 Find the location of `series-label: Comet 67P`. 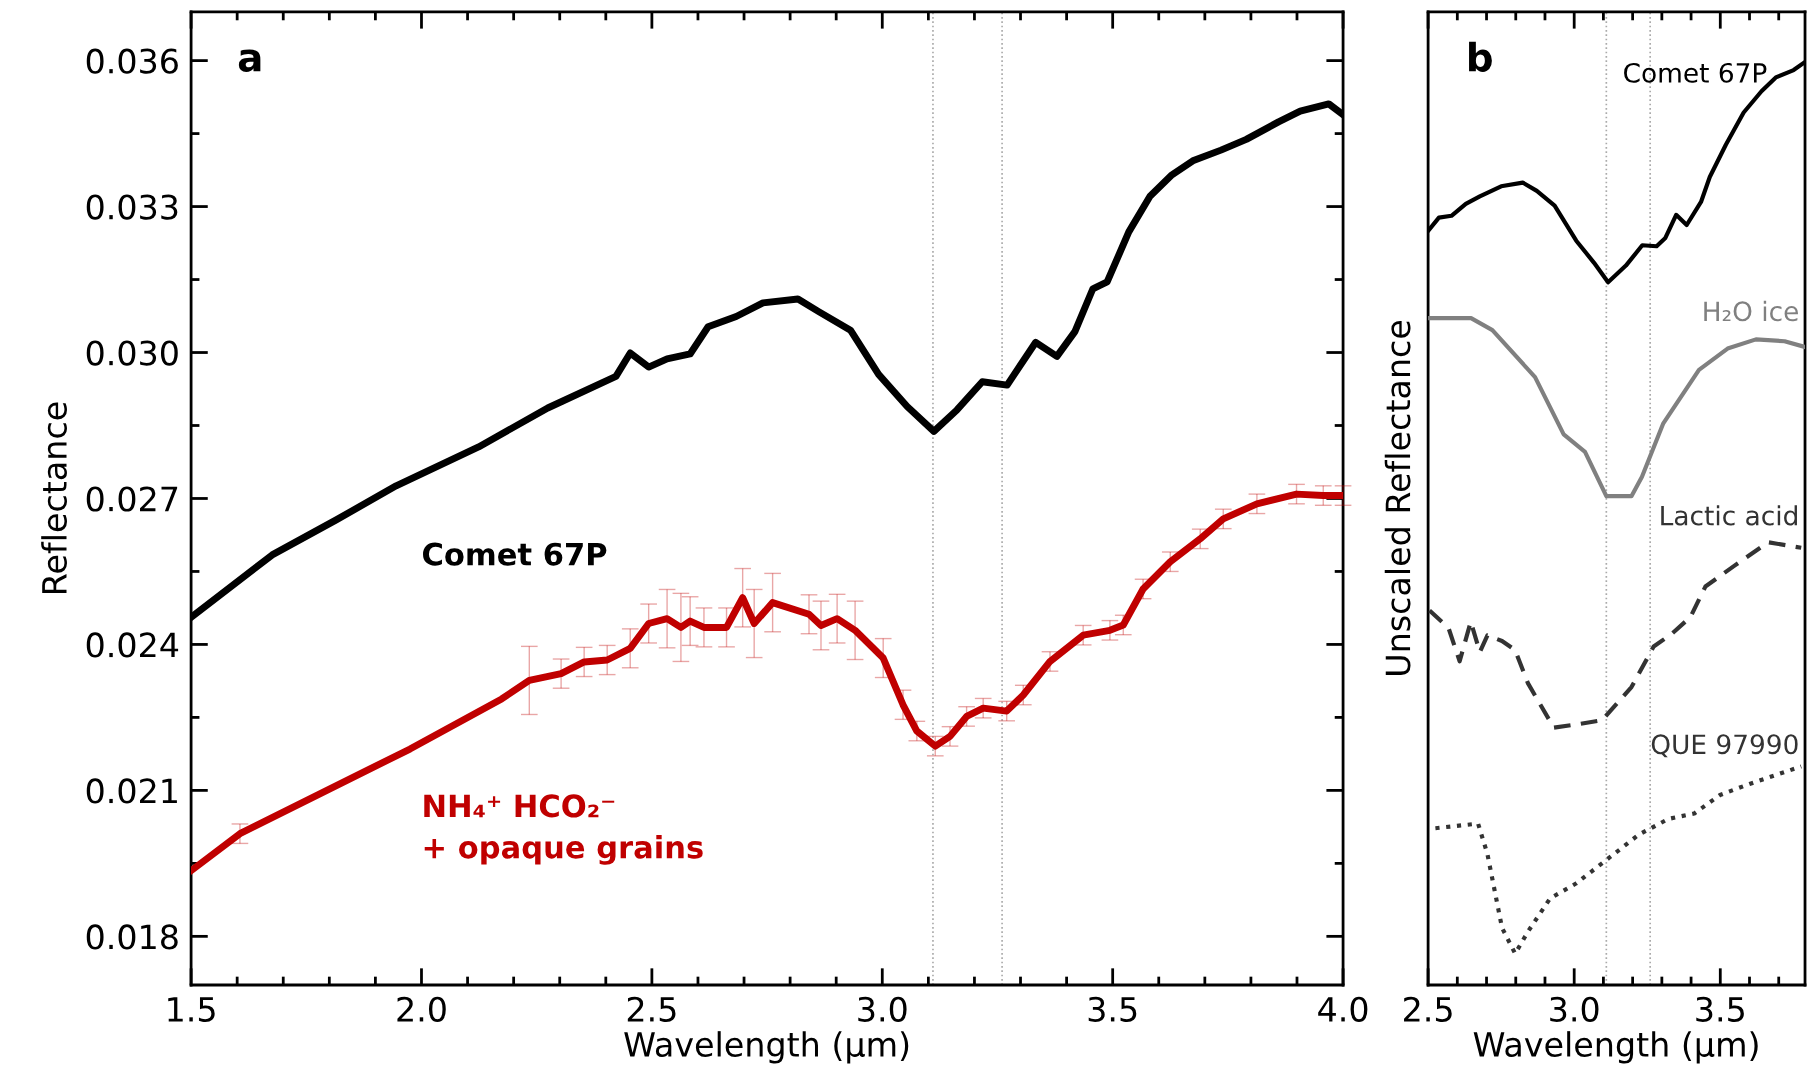

series-label: Comet 67P is located at coordinates (1695, 72).